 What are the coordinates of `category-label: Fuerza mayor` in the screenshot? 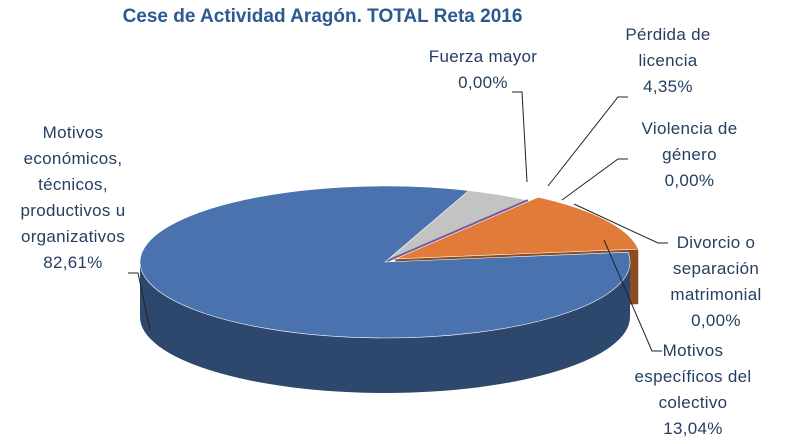 It's located at (483, 56).